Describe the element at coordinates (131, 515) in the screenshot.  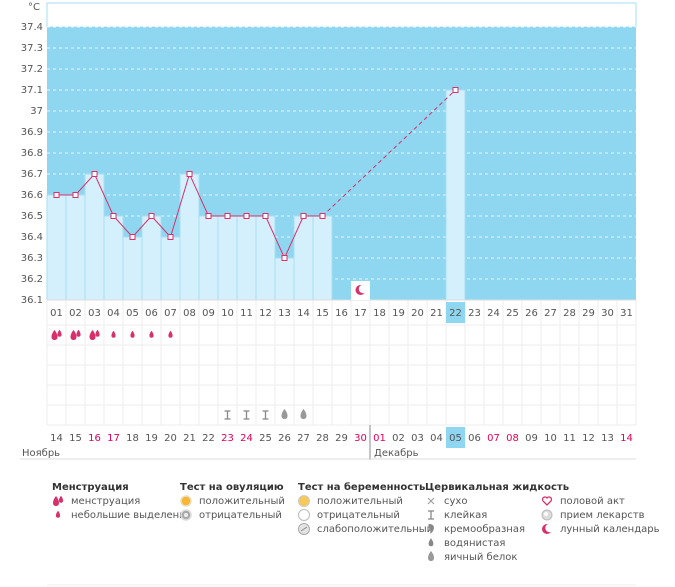
I see `legend-item: небольшие выделения` at that location.